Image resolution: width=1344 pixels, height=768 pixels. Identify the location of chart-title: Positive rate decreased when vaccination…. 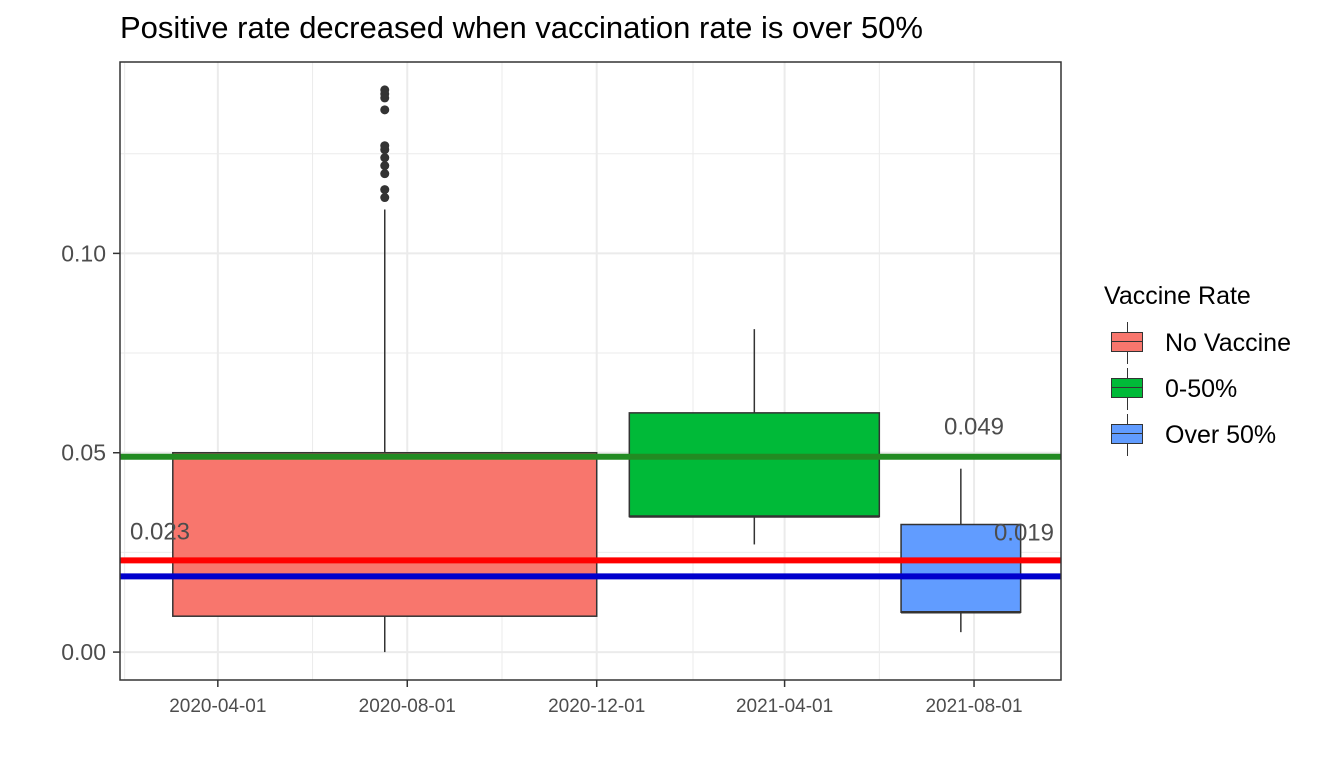
(521, 27).